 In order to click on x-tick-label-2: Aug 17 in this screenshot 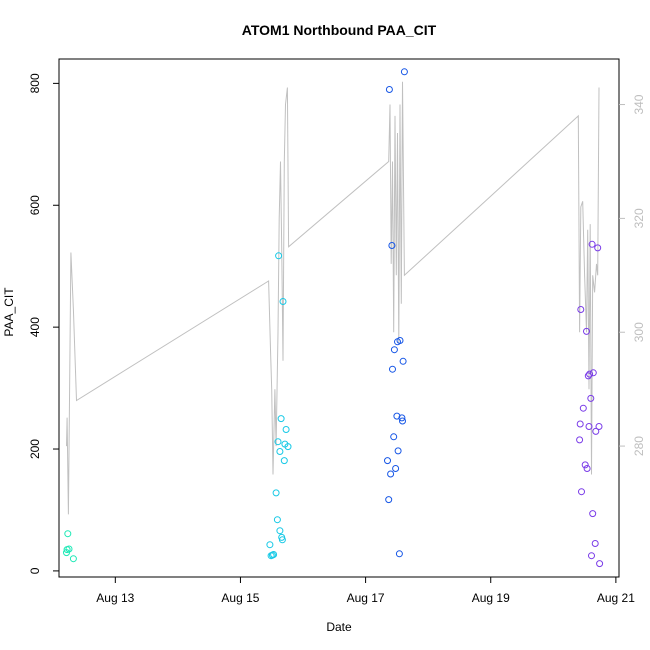, I will do `click(366, 598)`.